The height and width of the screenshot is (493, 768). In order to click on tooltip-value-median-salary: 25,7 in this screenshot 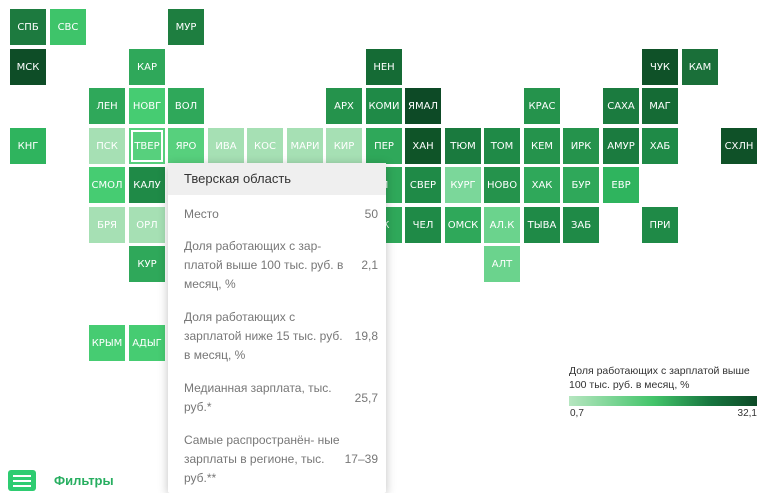, I will do `click(366, 398)`.